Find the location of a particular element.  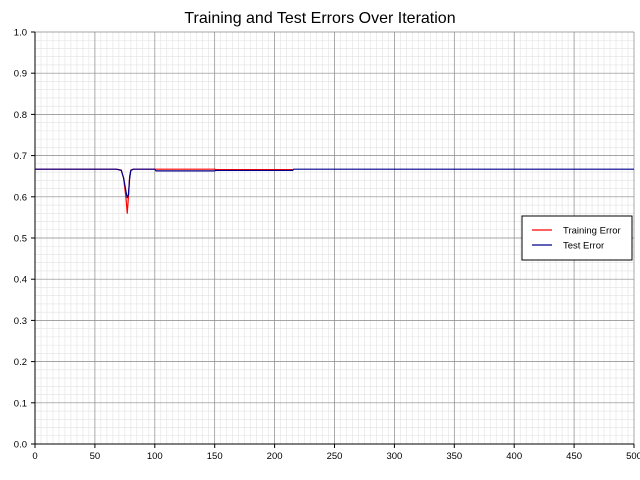

legend-label: Training Error is located at coordinates (592, 231).